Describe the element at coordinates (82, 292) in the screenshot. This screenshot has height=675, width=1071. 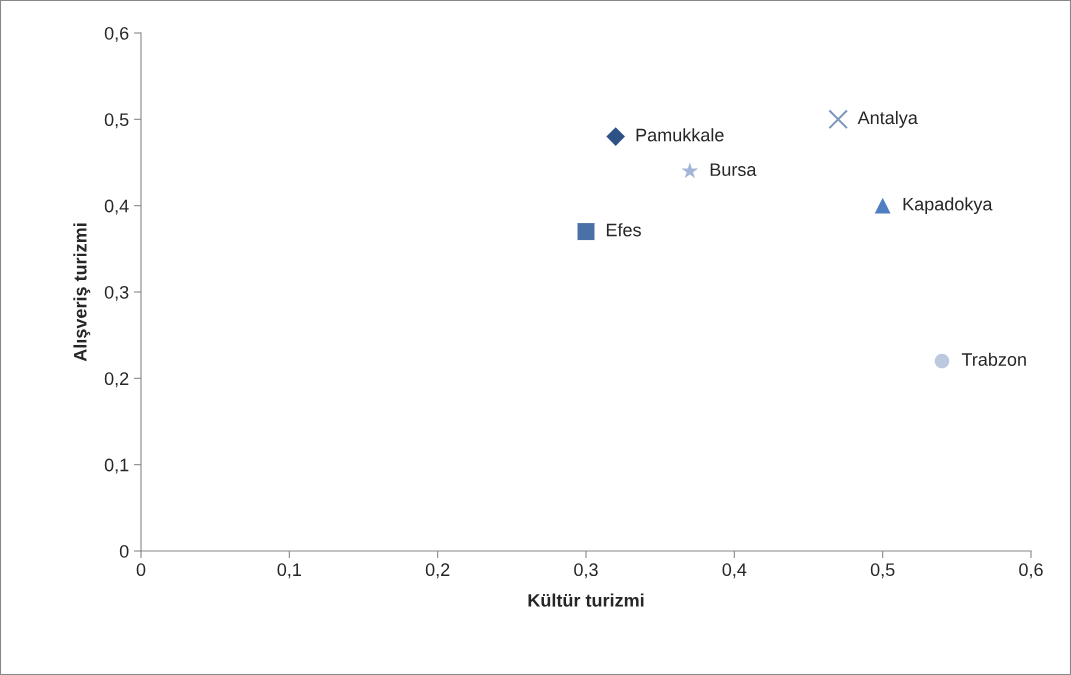
I see `y-axis-title: Alışveriş turizmi` at that location.